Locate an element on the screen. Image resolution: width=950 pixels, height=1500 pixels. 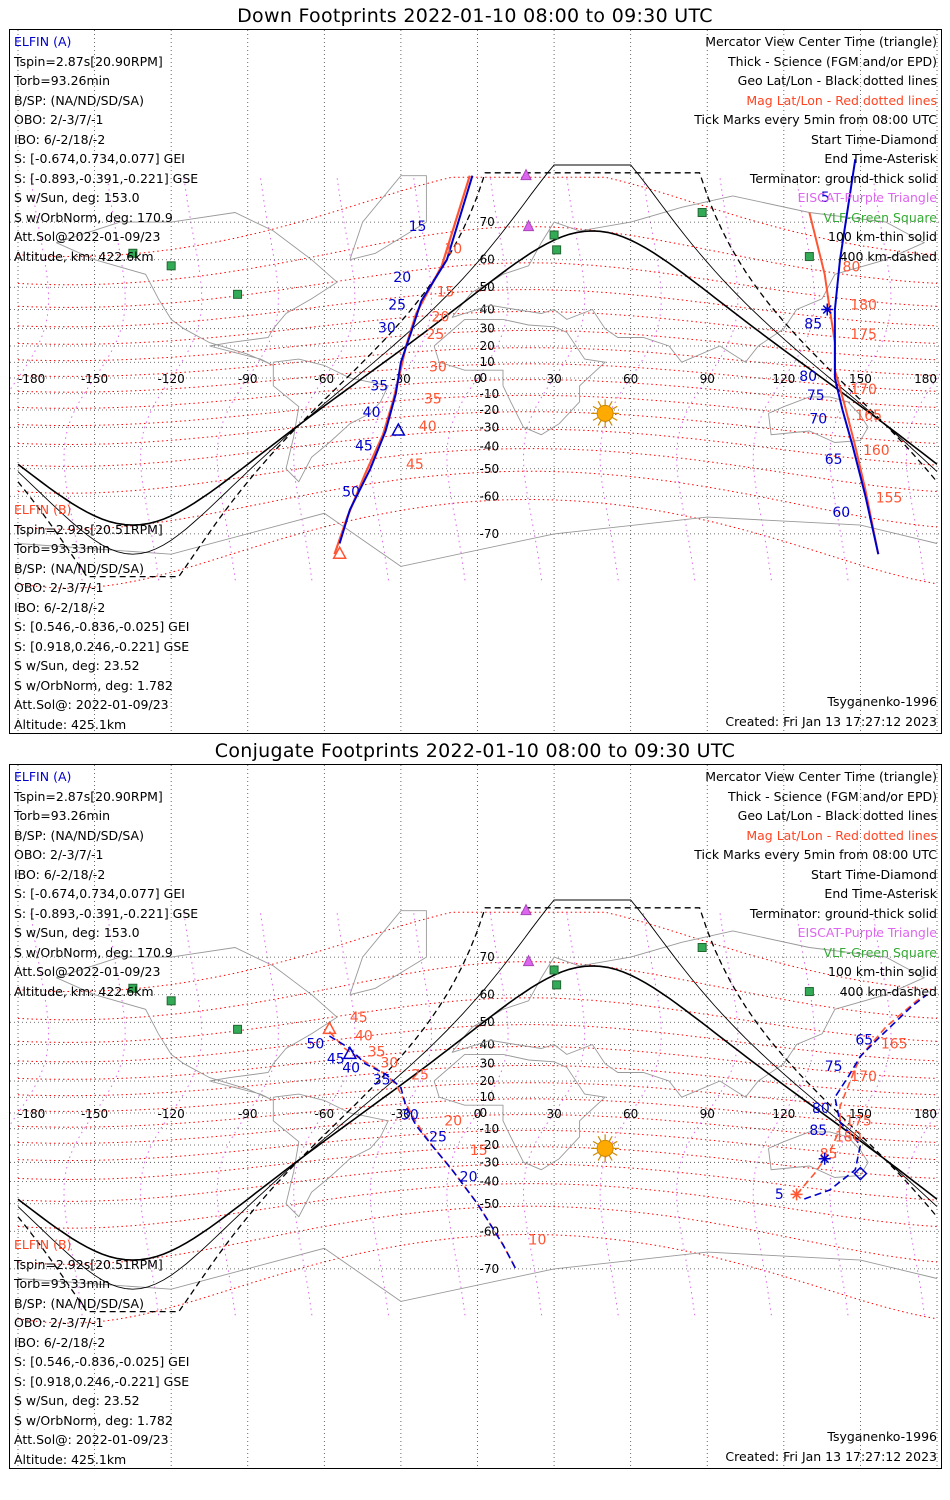
elfin-b-line: S: [0.918,0.246,-0.221] GSE is located at coordinates (102, 646).